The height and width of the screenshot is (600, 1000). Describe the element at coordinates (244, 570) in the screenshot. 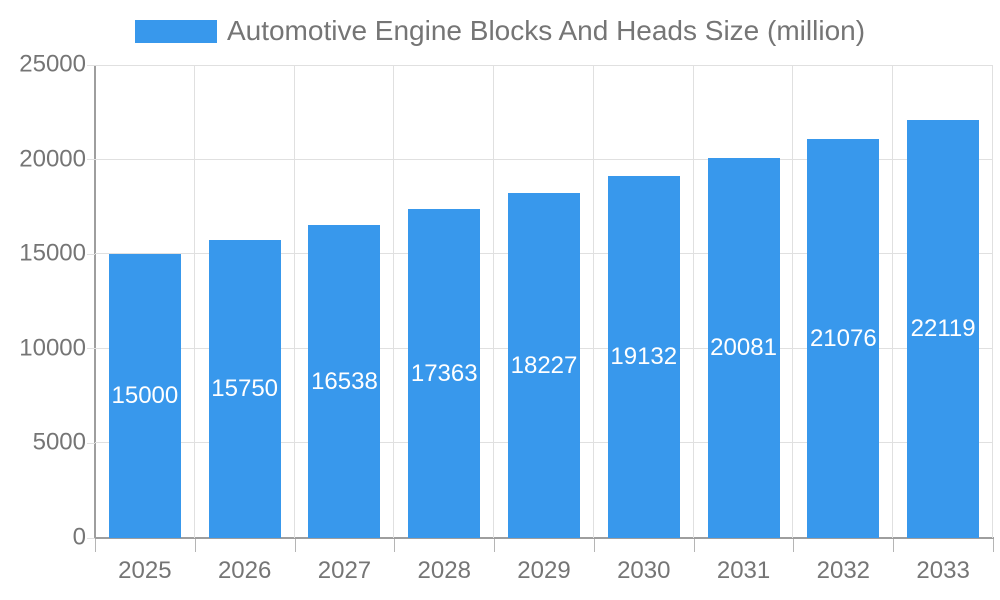

I see `x-axis-category-label: 2026` at that location.